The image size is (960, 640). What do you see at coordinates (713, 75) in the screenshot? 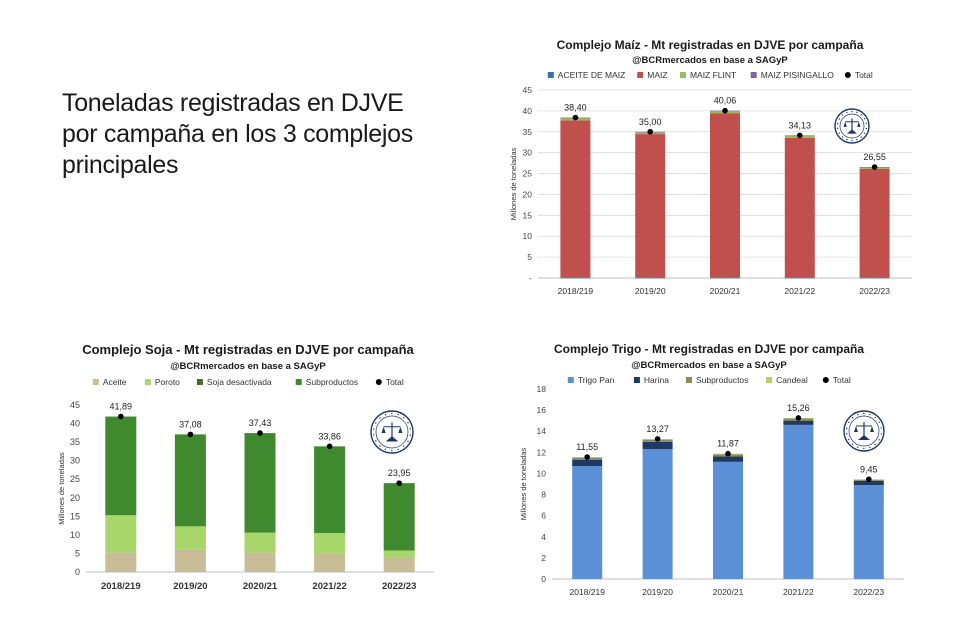
I see `legend-label: MAIZ FLINT` at bounding box center [713, 75].